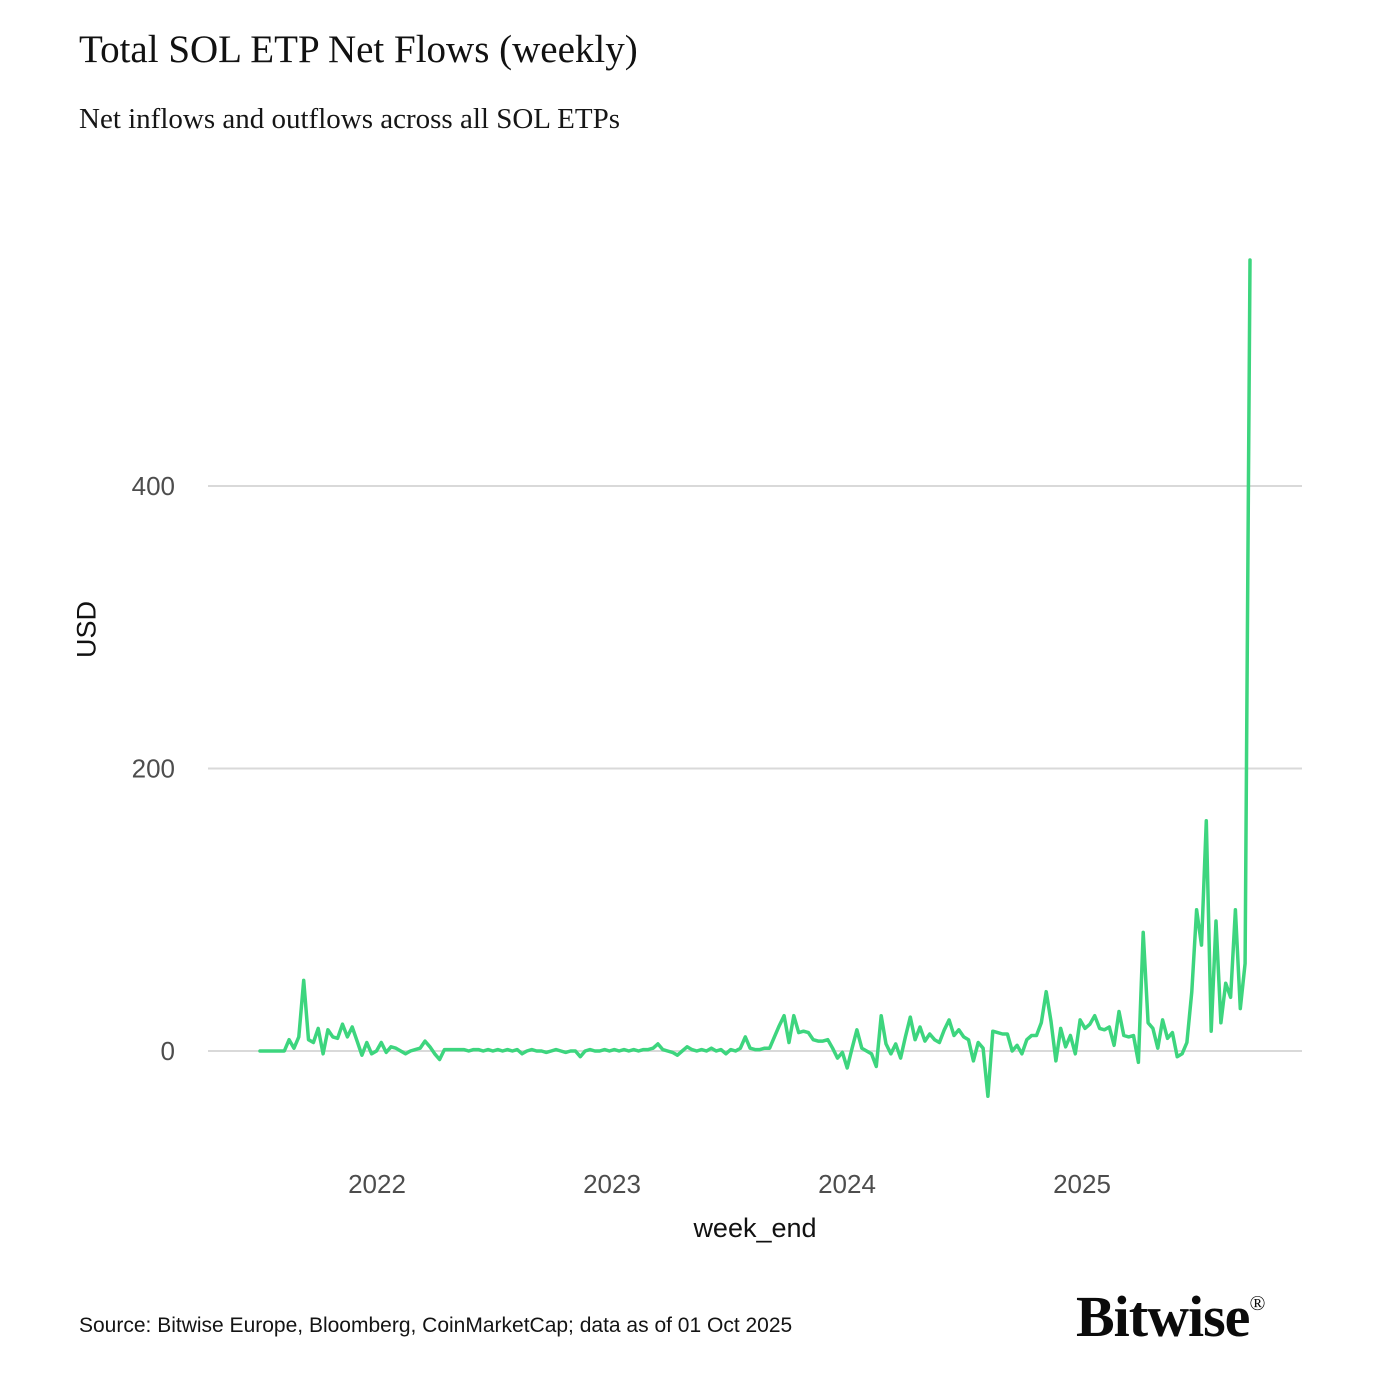 The width and height of the screenshot is (1377, 1377). Describe the element at coordinates (1082, 1184) in the screenshot. I see `x-tick-label-2025: 2025` at that location.